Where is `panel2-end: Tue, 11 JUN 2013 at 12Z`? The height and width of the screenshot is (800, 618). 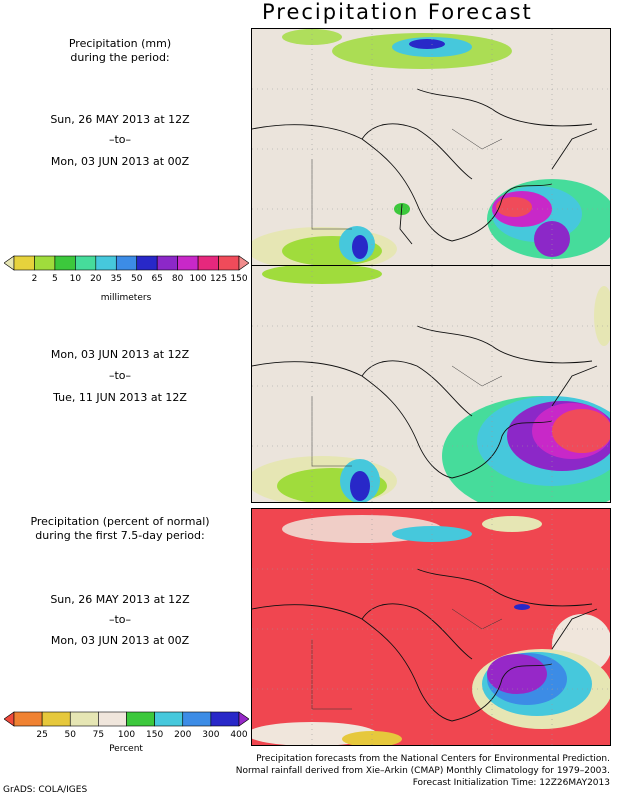
panel2-end: Tue, 11 JUN 2013 at 12Z is located at coordinates (120, 397).